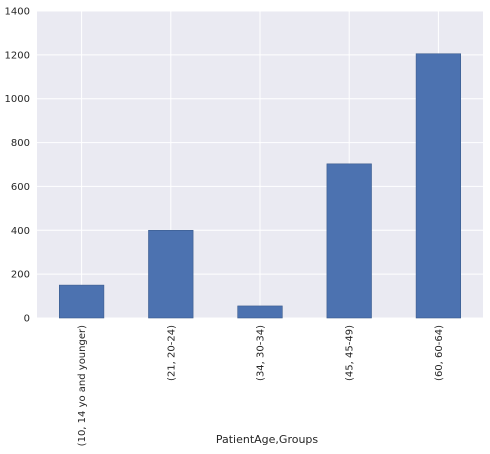 Image resolution: width=490 pixels, height=454 pixels. I want to click on x-axis-label: PatientAge,Groups, so click(267, 439).